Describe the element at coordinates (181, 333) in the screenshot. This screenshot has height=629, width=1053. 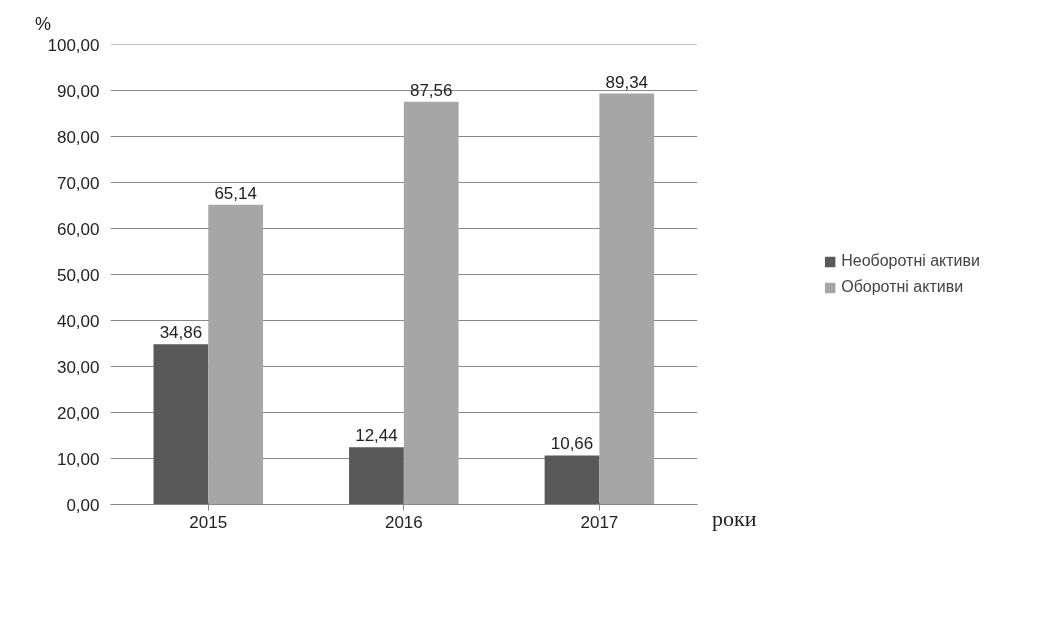
I see `data-label: 34,86` at that location.